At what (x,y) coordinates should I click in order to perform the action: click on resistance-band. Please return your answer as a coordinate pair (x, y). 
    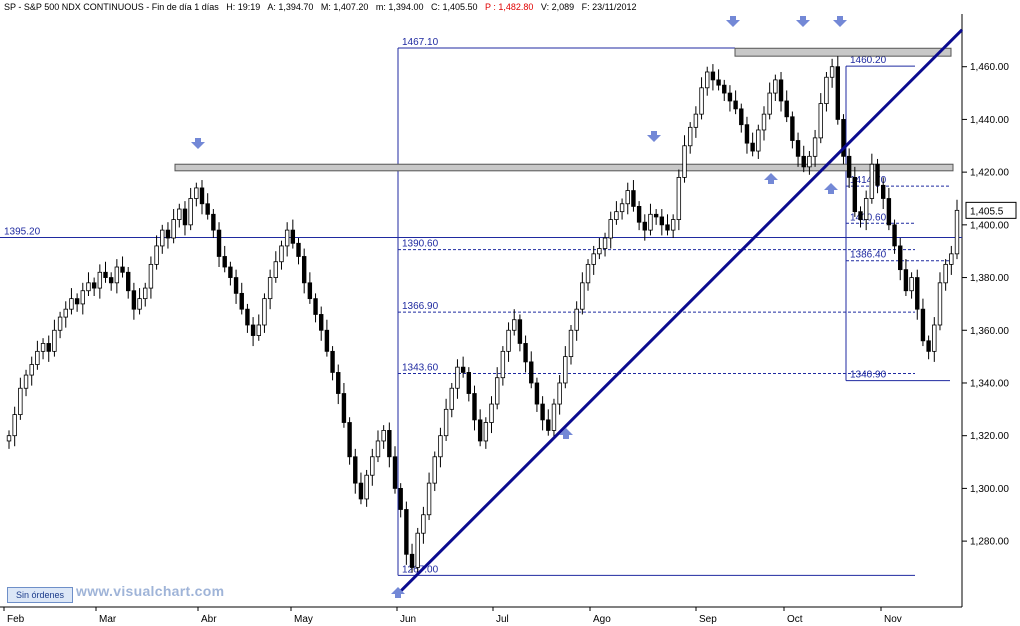
    Looking at the image, I should click on (564, 167).